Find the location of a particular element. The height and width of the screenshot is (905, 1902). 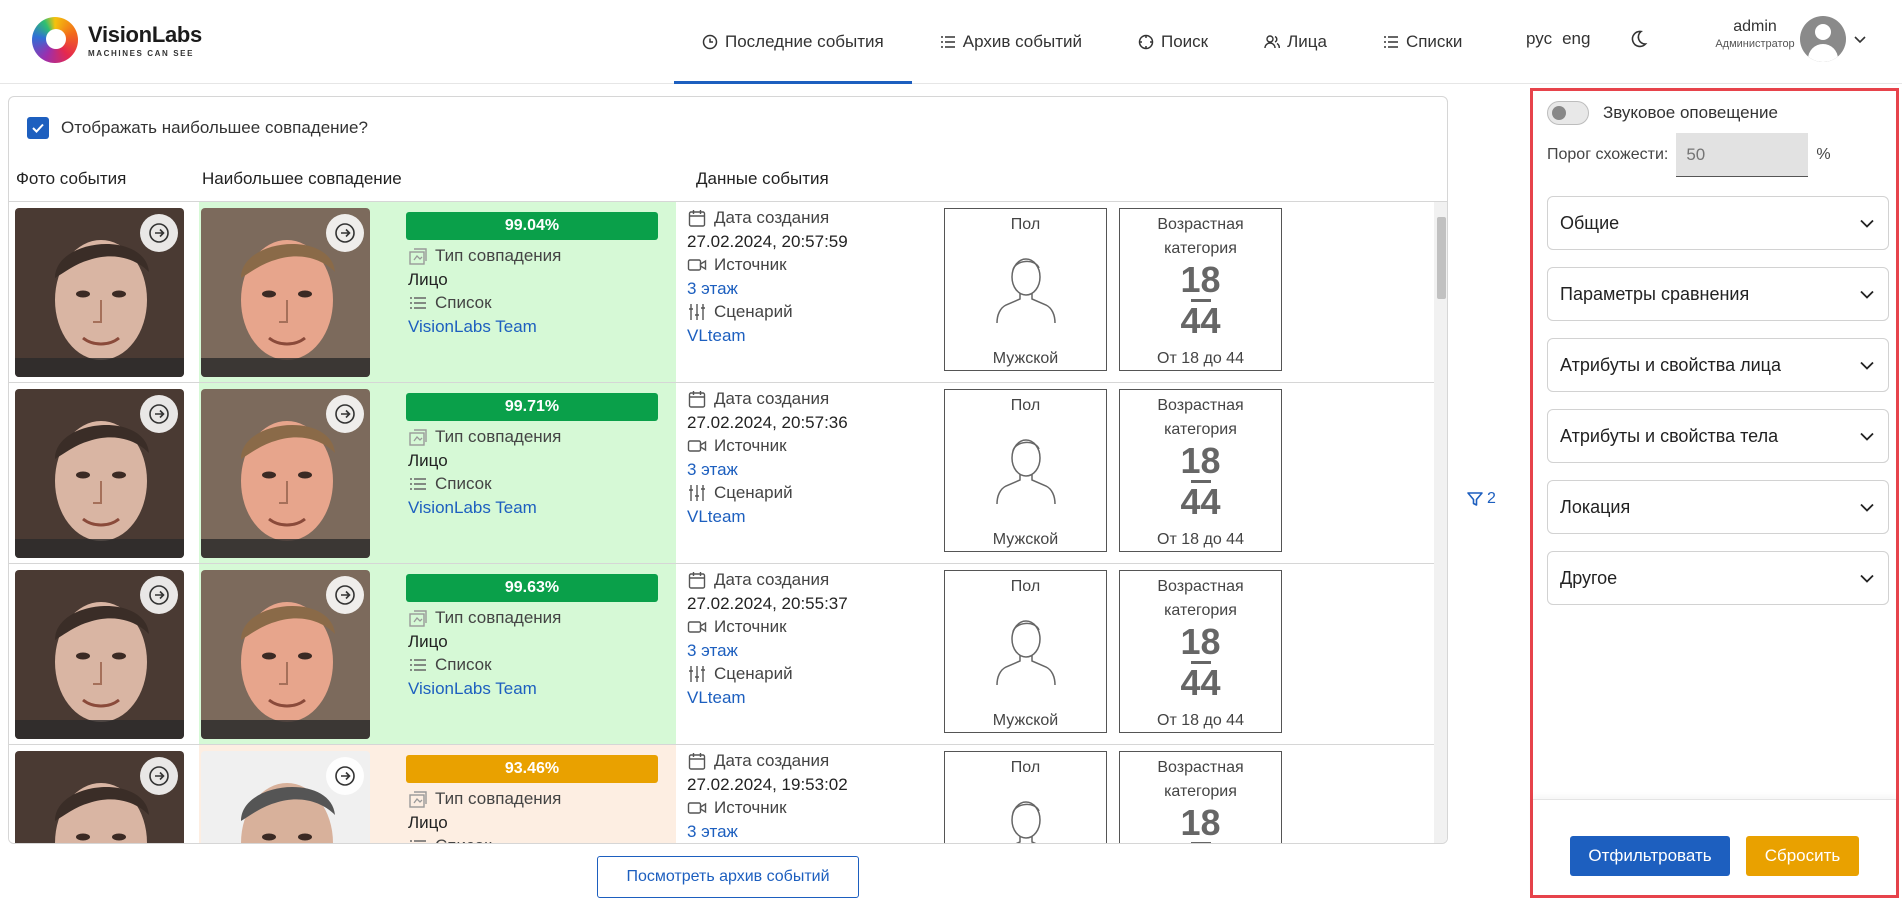

sound-alert-row: Звуковое оповещение is located at coordinates (1662, 113).